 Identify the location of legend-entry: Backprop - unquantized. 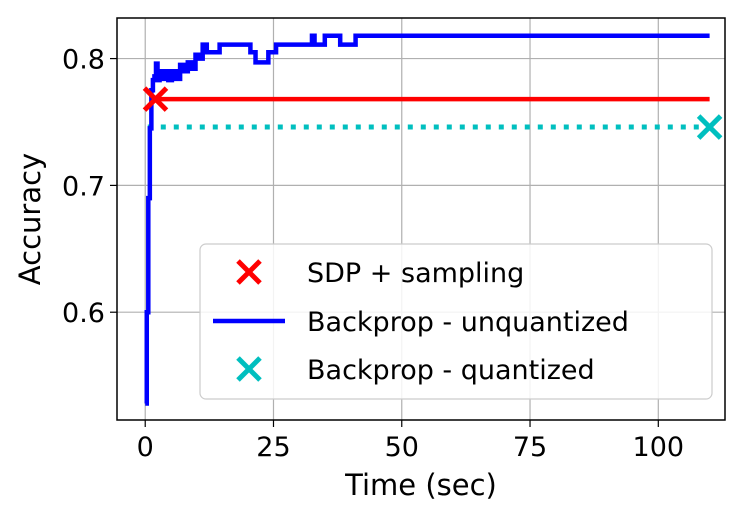
(421, 322).